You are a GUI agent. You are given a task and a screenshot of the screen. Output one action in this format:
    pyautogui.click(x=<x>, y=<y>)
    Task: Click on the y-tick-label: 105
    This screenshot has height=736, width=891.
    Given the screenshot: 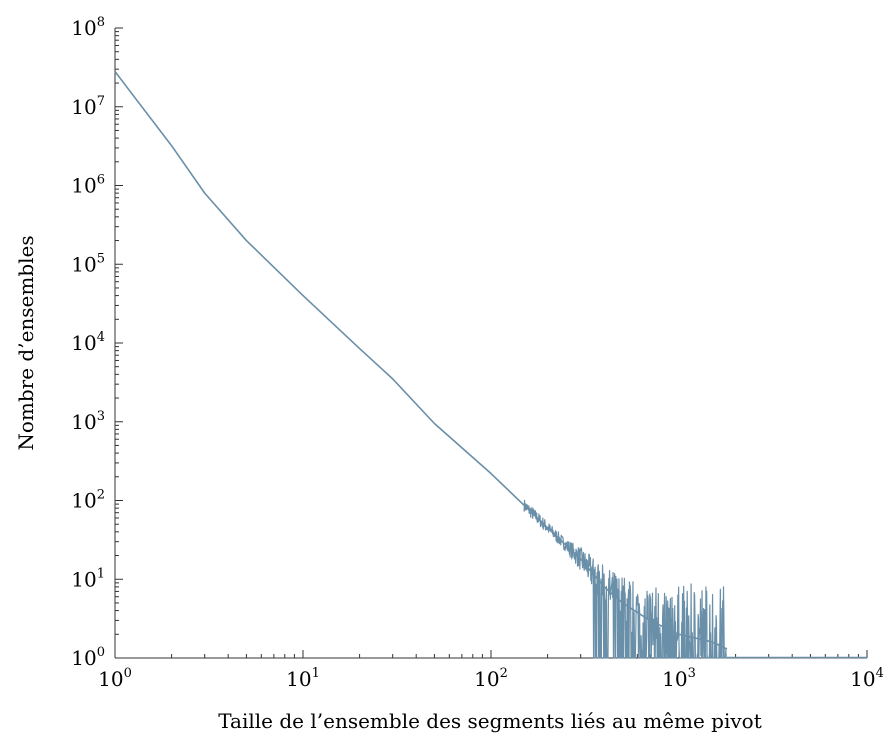 What is the action you would take?
    pyautogui.click(x=88, y=263)
    